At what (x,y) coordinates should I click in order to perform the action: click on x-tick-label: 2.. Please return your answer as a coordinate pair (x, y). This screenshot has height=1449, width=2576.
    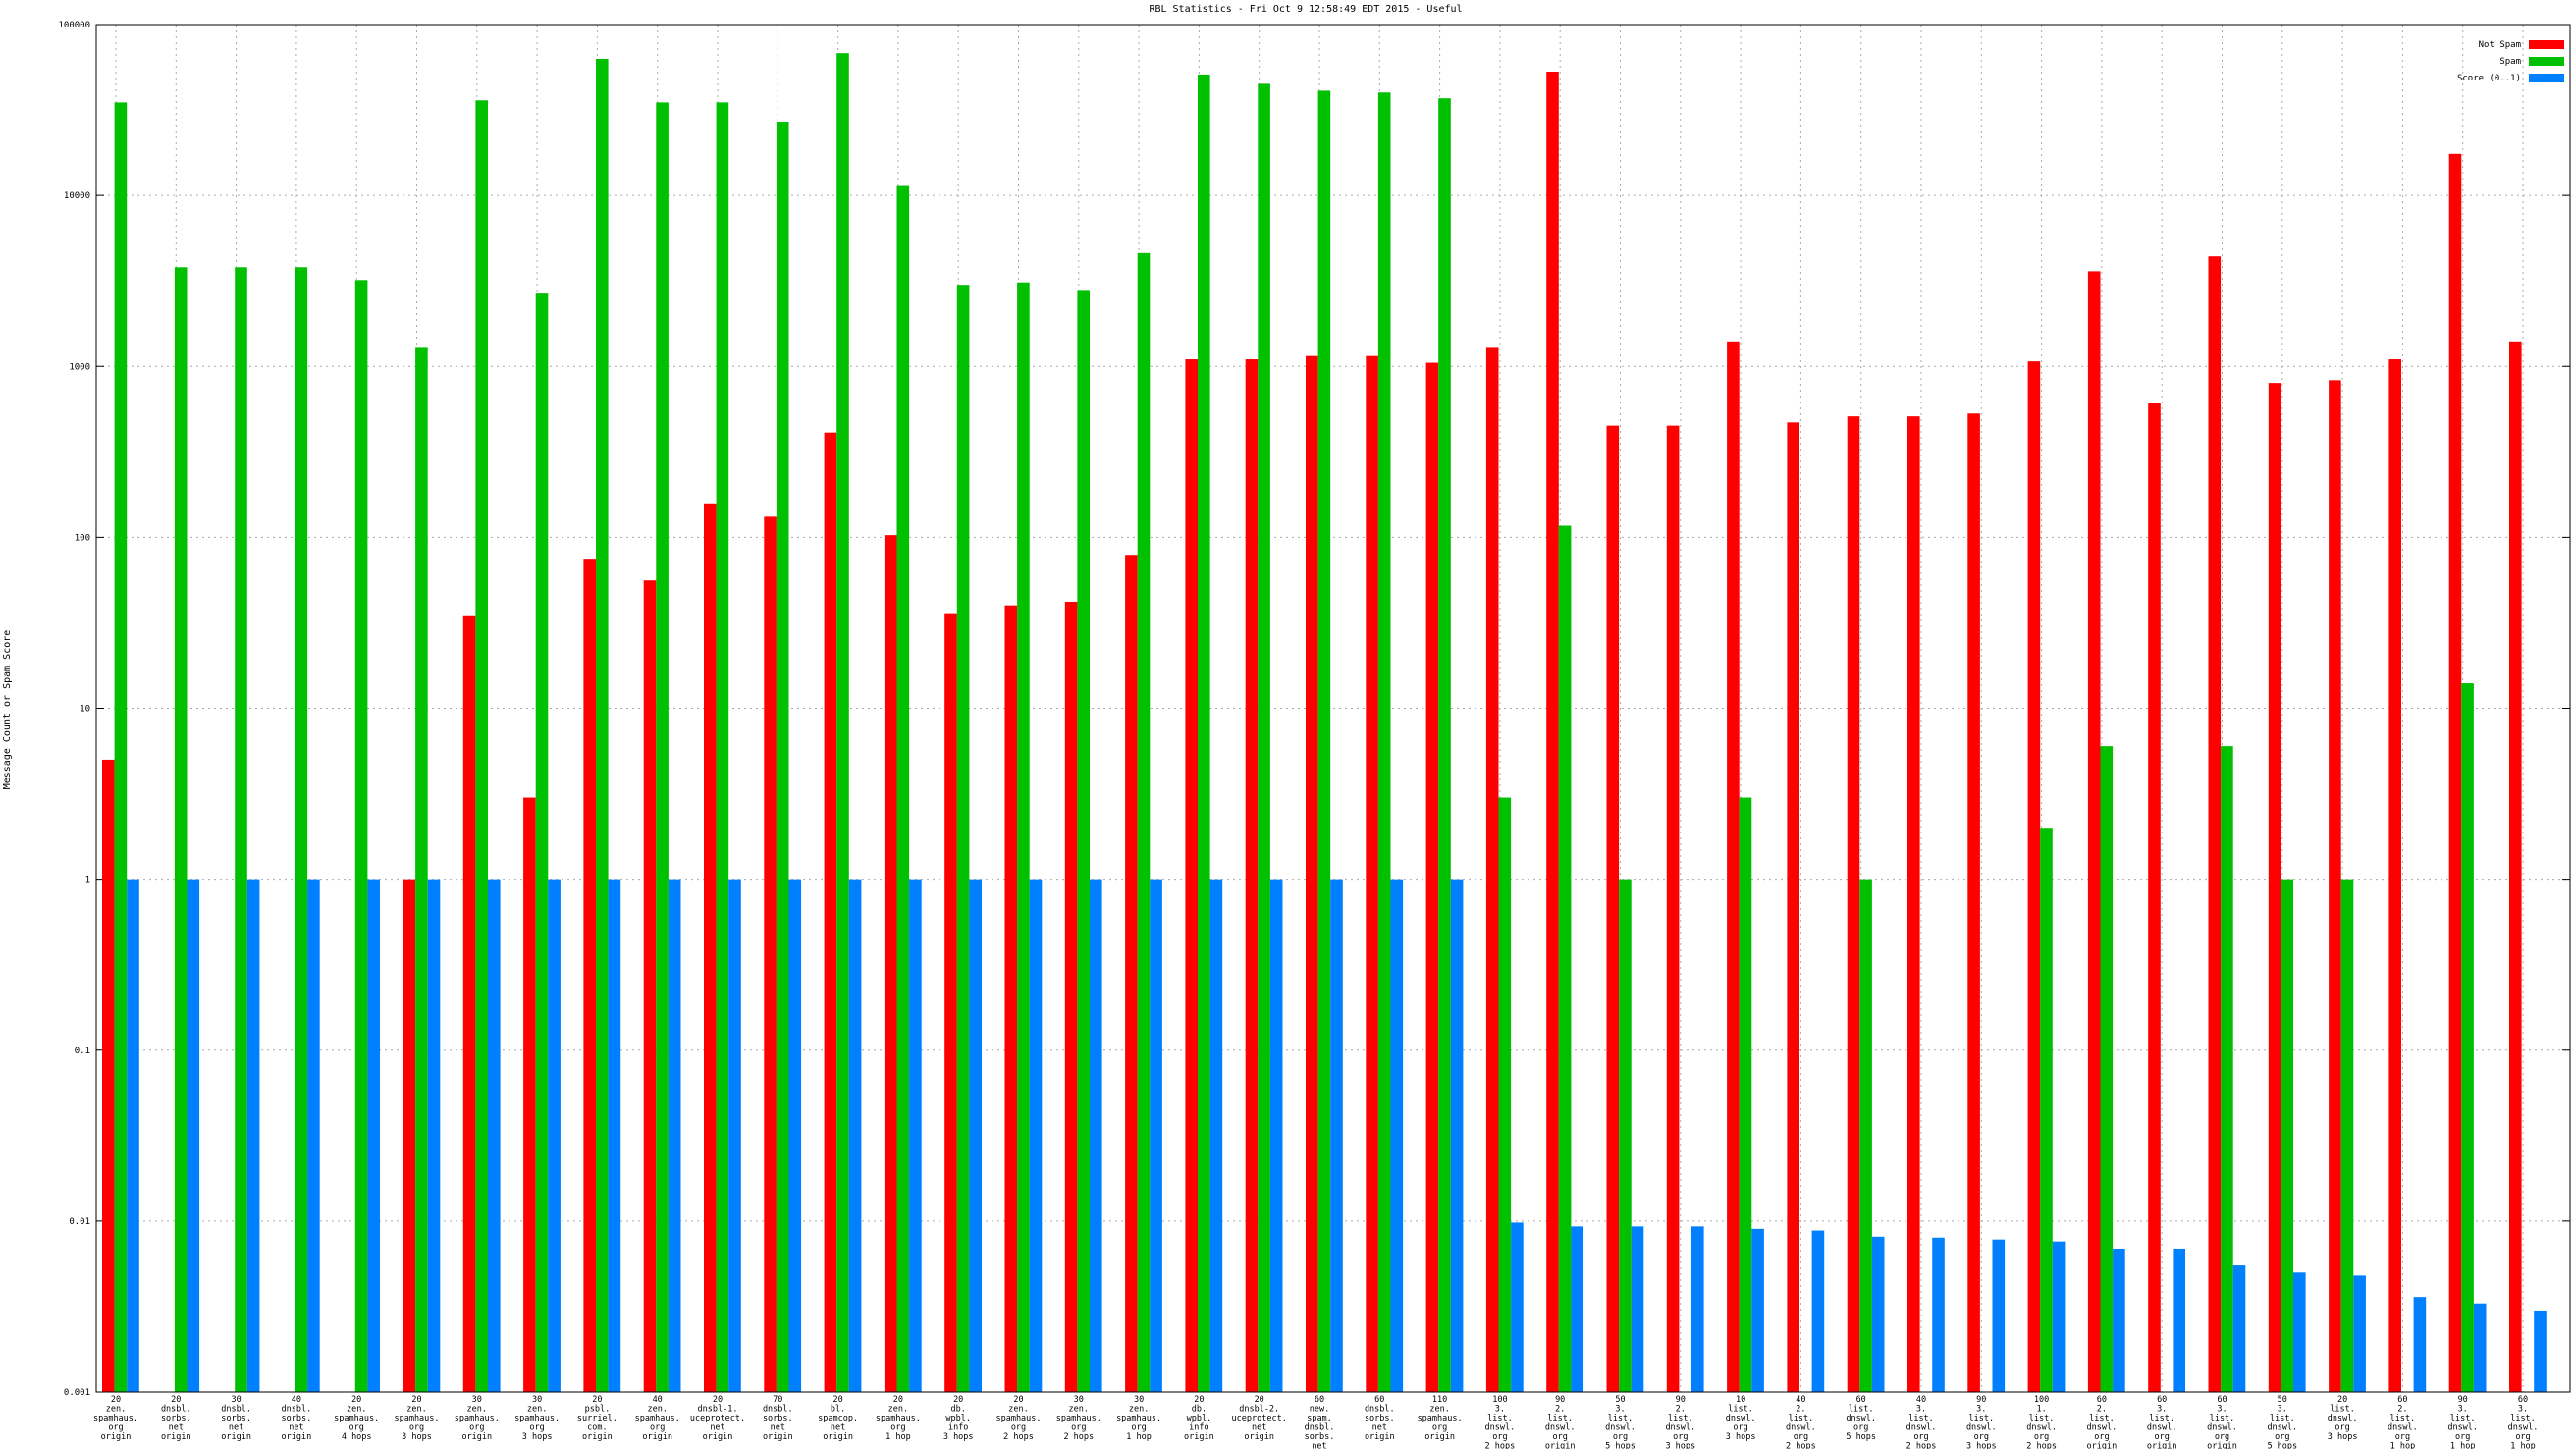
    Looking at the image, I should click on (1800, 1410).